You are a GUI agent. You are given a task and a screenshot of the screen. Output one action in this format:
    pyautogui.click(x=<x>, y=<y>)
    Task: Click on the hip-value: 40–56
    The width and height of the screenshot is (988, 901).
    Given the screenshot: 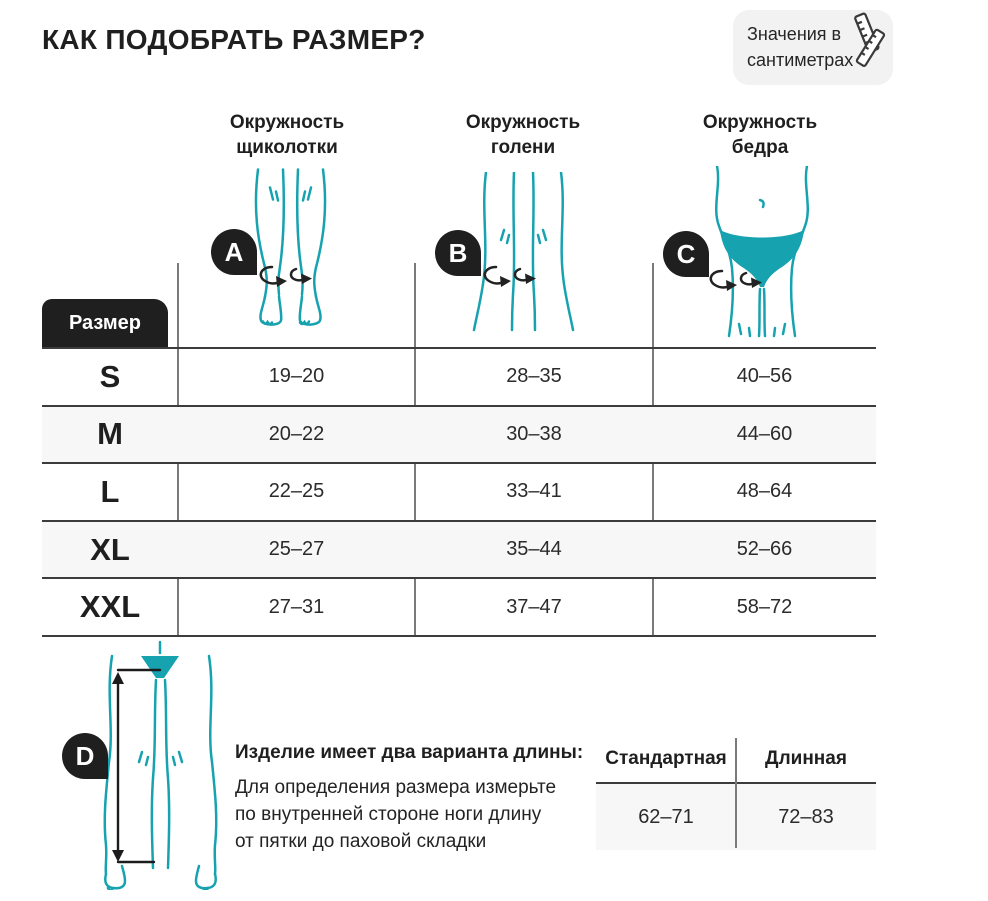 What is the action you would take?
    pyautogui.click(x=764, y=376)
    